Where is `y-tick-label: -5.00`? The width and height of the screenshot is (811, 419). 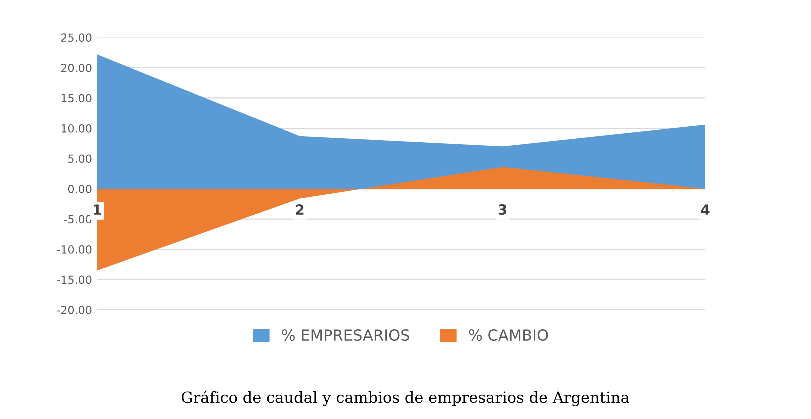
y-tick-label: -5.00 is located at coordinates (78, 219).